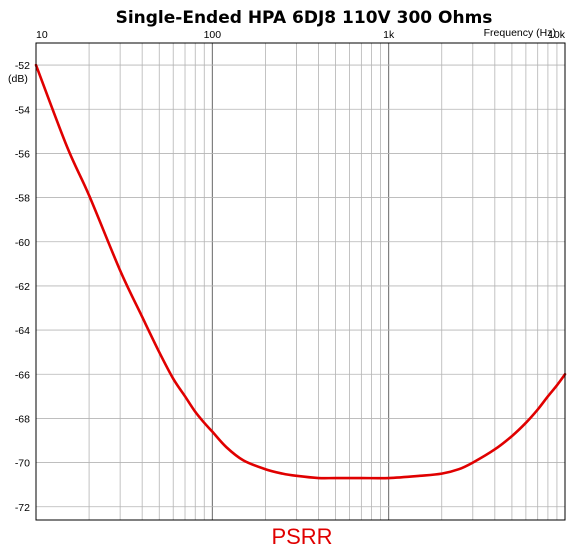  Describe the element at coordinates (22, 331) in the screenshot. I see `y-tick-label: -64` at that location.